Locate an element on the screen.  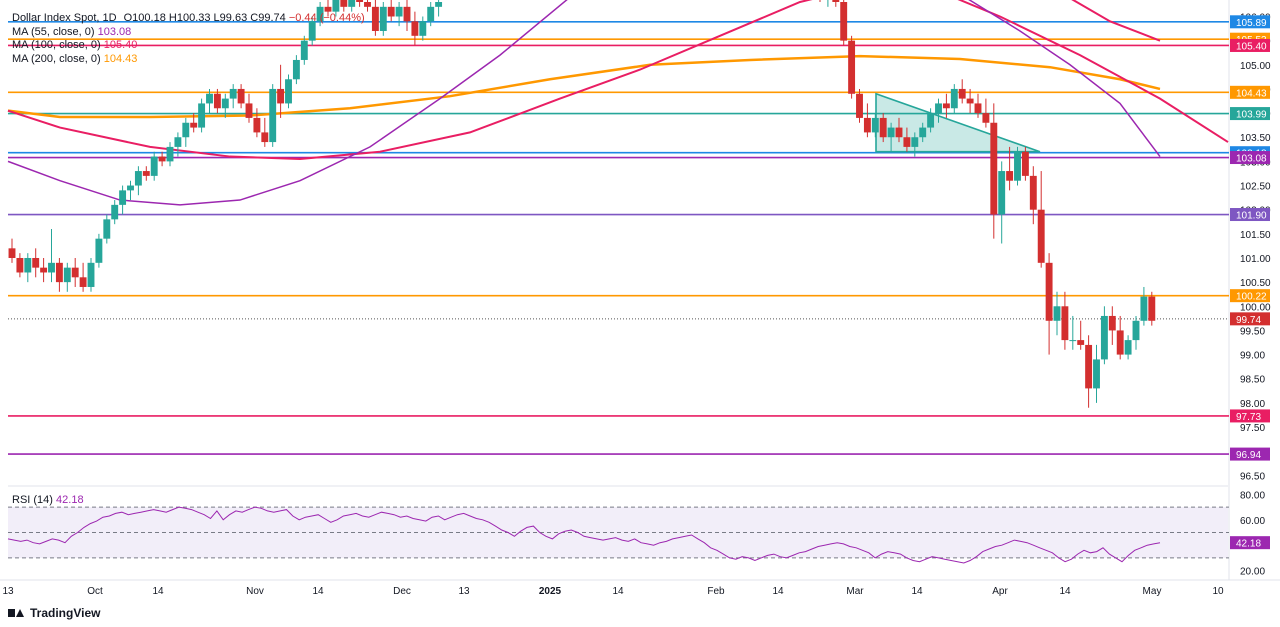
tradingview-logo: TradingView is located at coordinates (54, 613).